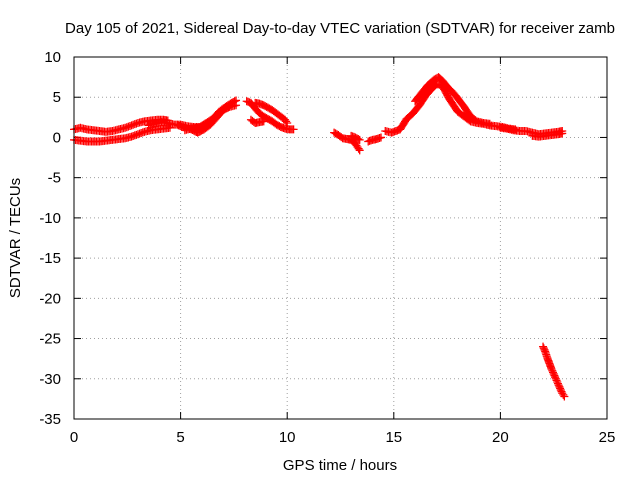 The width and height of the screenshot is (640, 480). I want to click on y-tick-label: -35, so click(50, 419).